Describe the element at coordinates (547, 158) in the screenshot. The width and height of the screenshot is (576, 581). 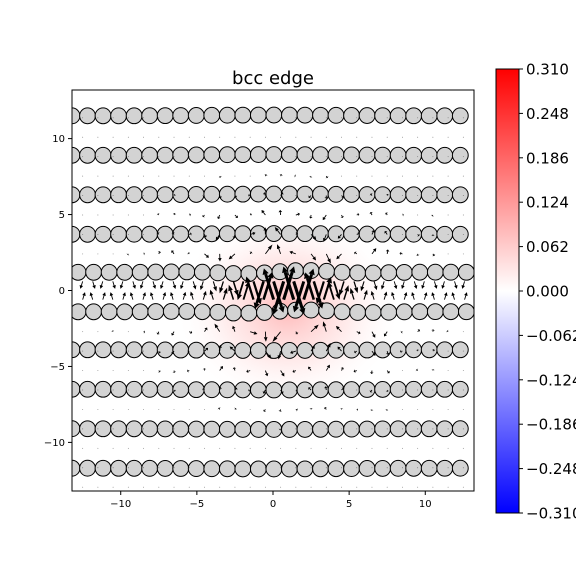
I see `colorbar-tick-label: 0.186` at that location.